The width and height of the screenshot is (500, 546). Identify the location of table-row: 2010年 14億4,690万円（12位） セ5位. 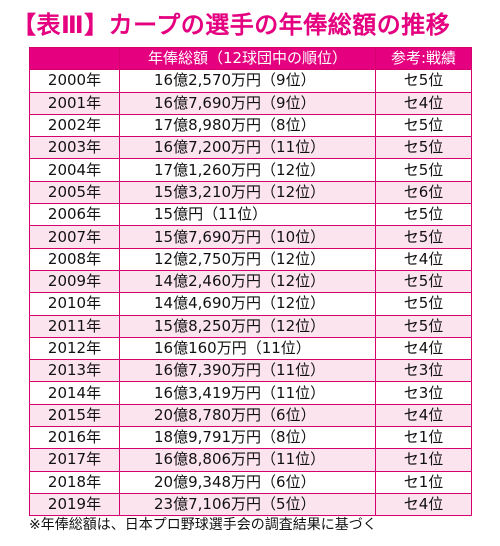
(250, 304).